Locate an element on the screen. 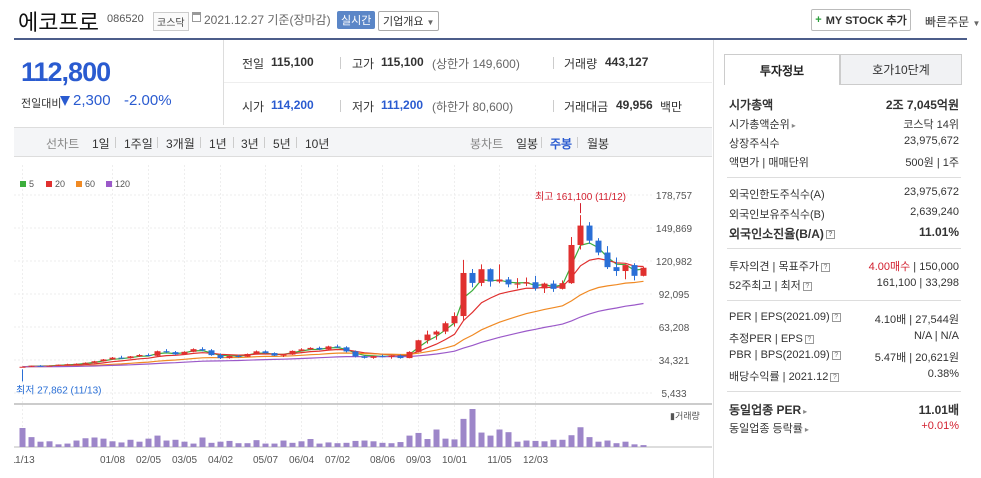 The width and height of the screenshot is (981, 478). mystock-add-button: + MY STOCK 추가 is located at coordinates (861, 20).